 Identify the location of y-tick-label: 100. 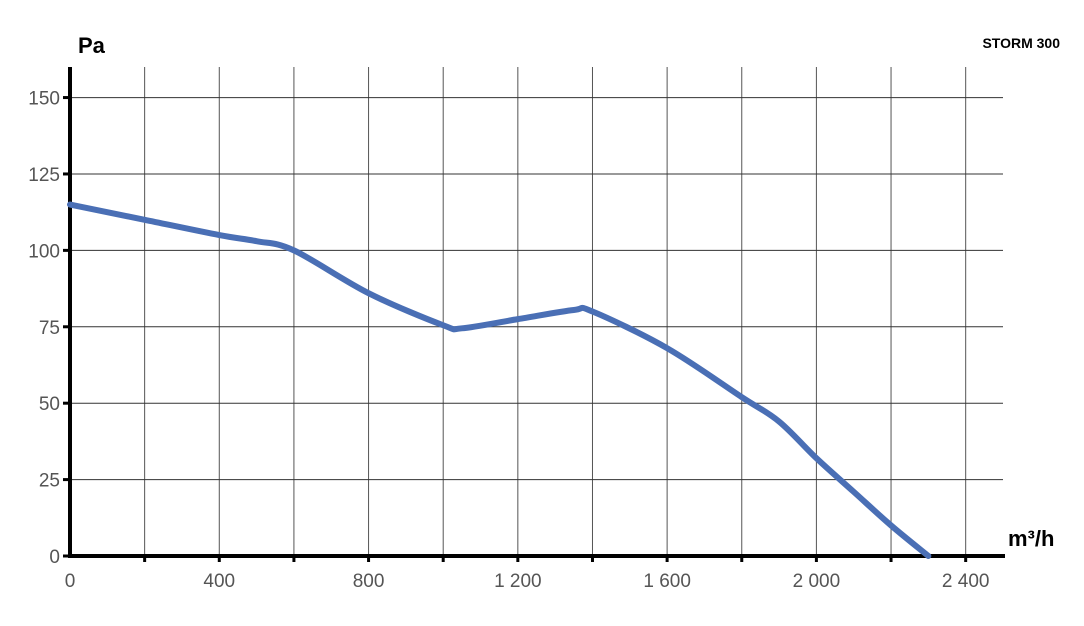
(44, 251).